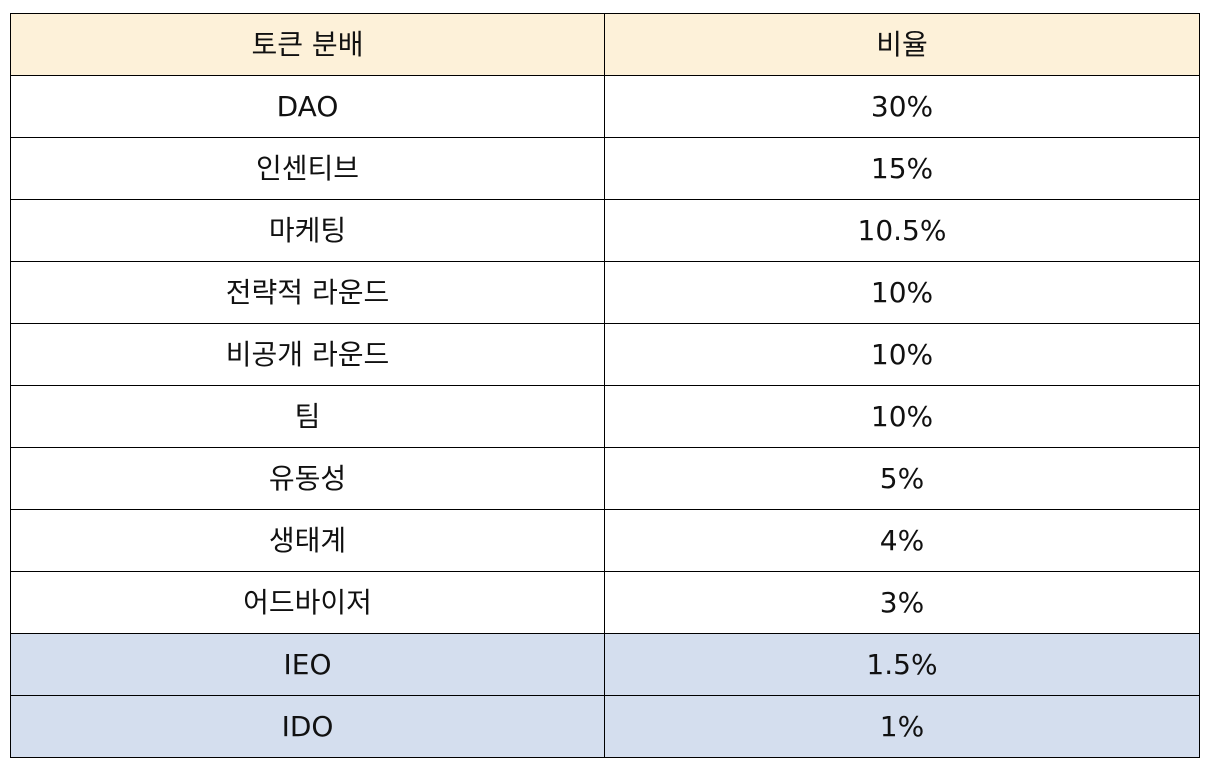 The height and width of the screenshot is (784, 1209). What do you see at coordinates (902, 230) in the screenshot?
I see `cell-ratio: 10.5%` at bounding box center [902, 230].